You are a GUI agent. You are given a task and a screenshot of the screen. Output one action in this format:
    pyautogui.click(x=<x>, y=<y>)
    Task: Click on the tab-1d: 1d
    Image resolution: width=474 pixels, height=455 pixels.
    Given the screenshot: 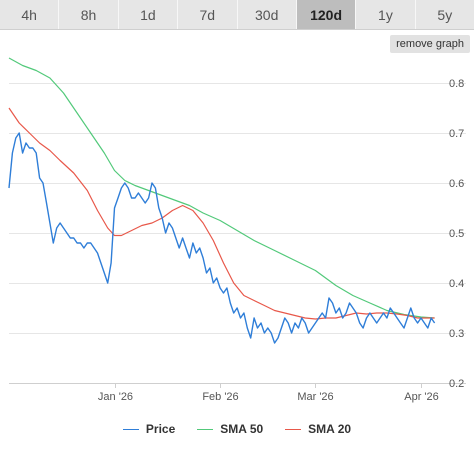 What is the action you would take?
    pyautogui.click(x=149, y=14)
    